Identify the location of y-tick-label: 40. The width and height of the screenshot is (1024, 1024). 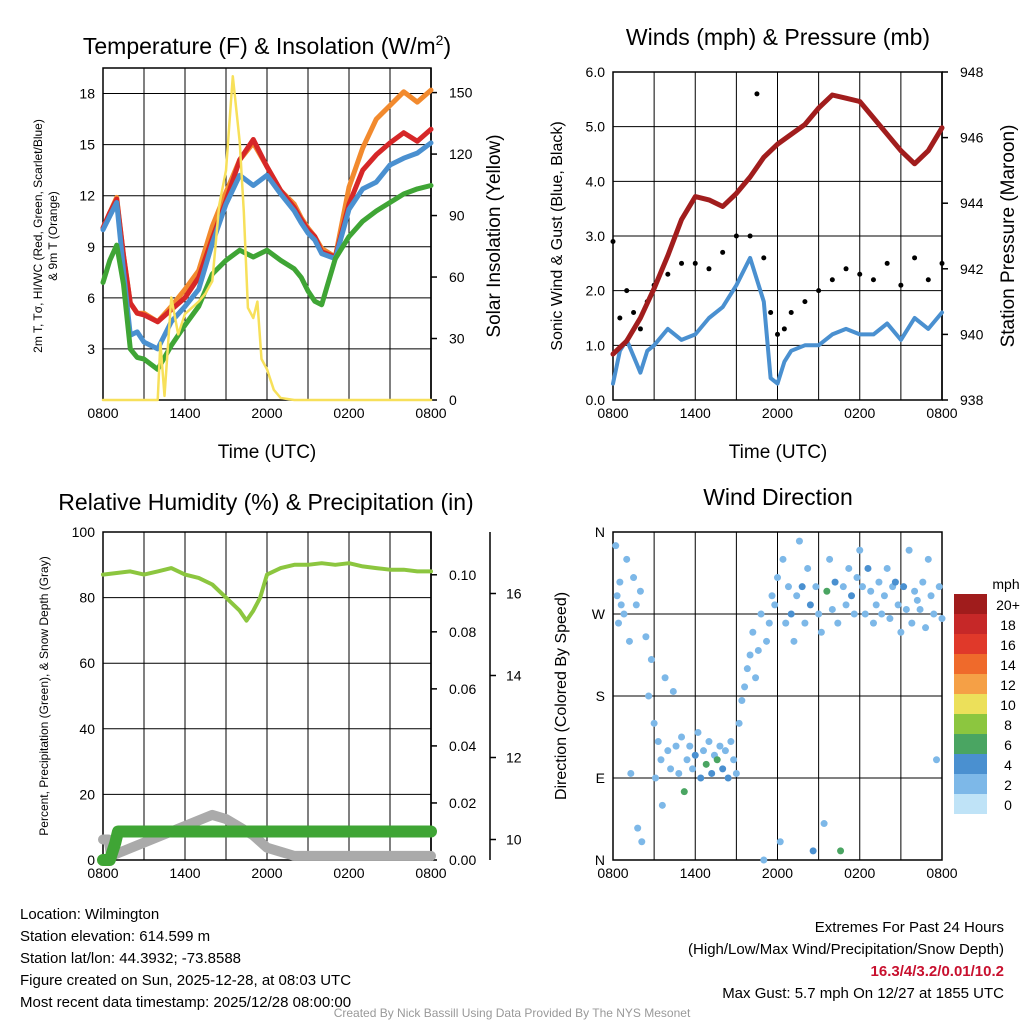
(87, 729).